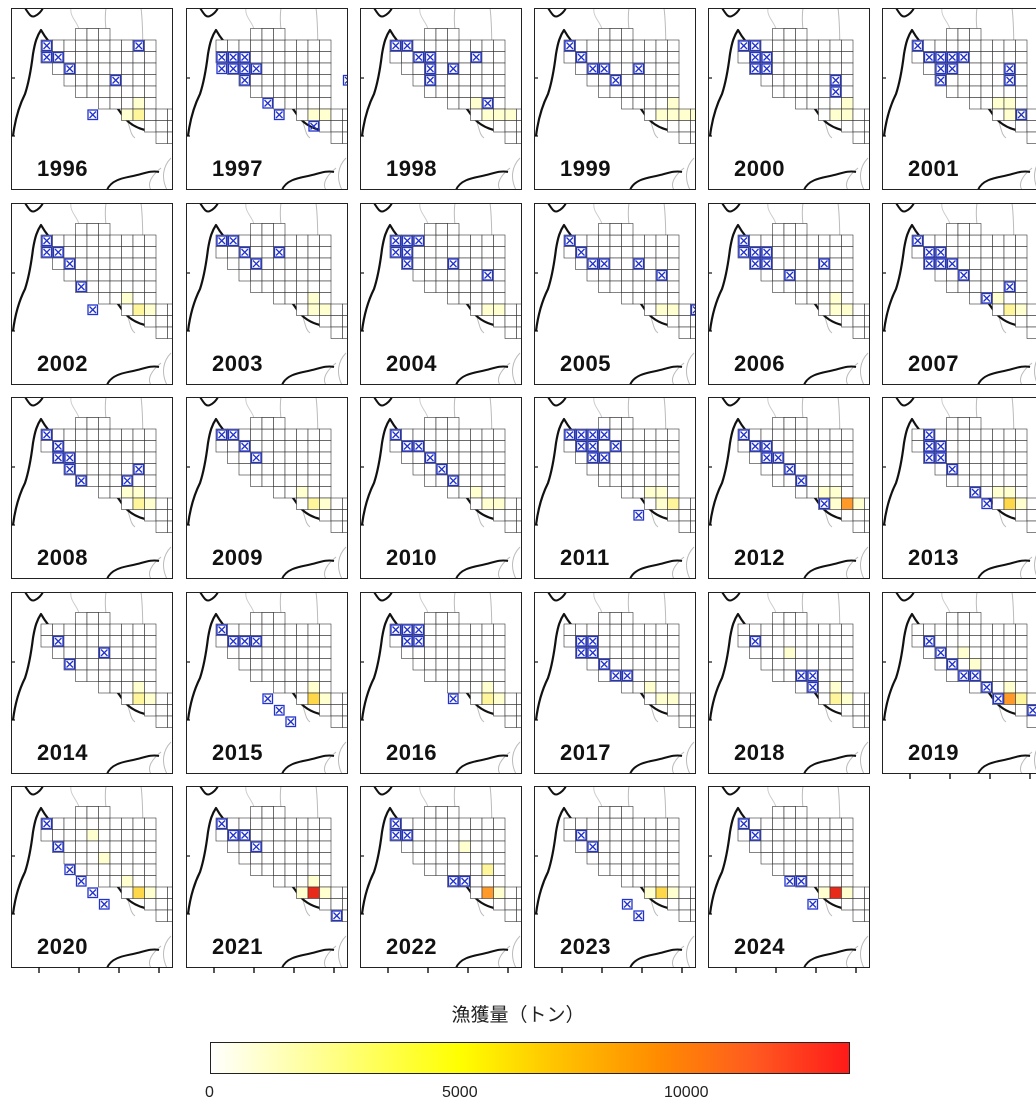 The width and height of the screenshot is (1036, 1106). I want to click on legend-tick-5000: 5000, so click(460, 1092).